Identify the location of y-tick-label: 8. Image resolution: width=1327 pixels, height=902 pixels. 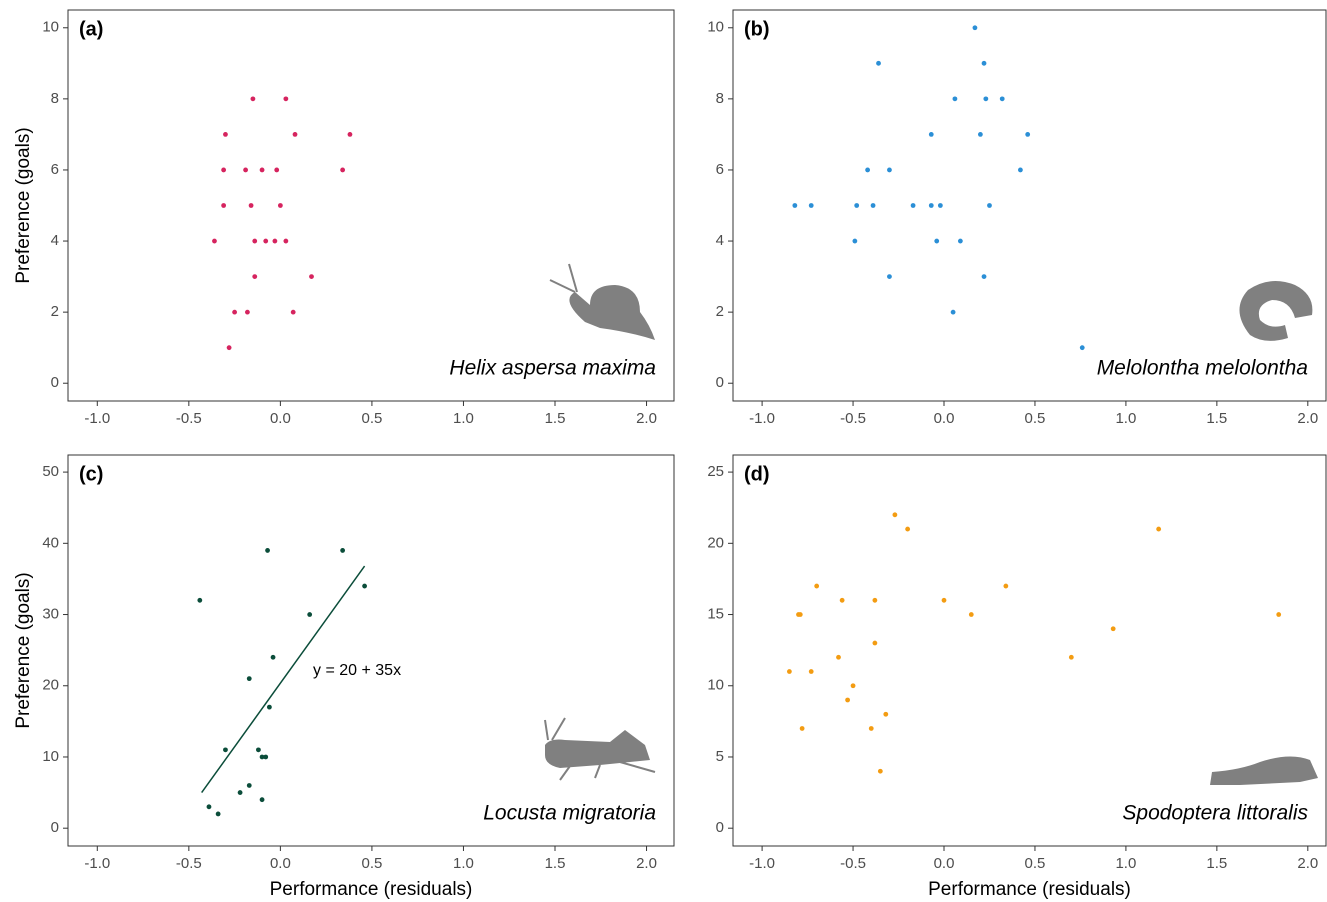
(55, 98).